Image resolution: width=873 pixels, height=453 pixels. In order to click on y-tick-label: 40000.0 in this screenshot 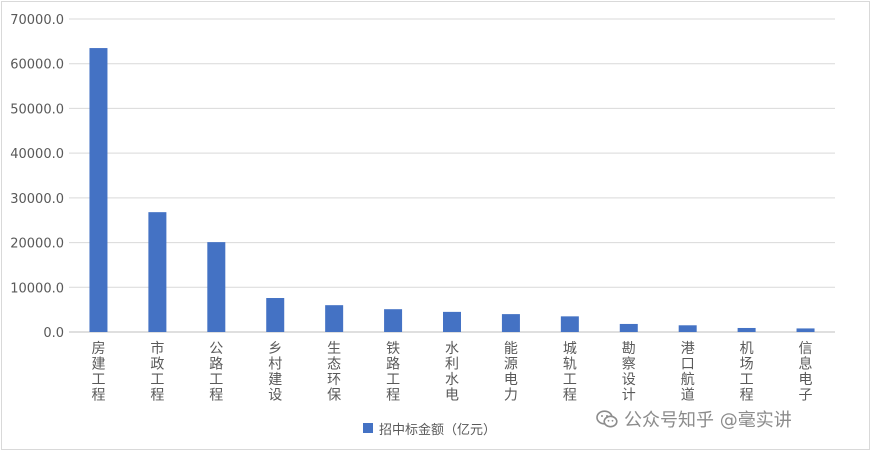, I will do `click(37, 154)`.